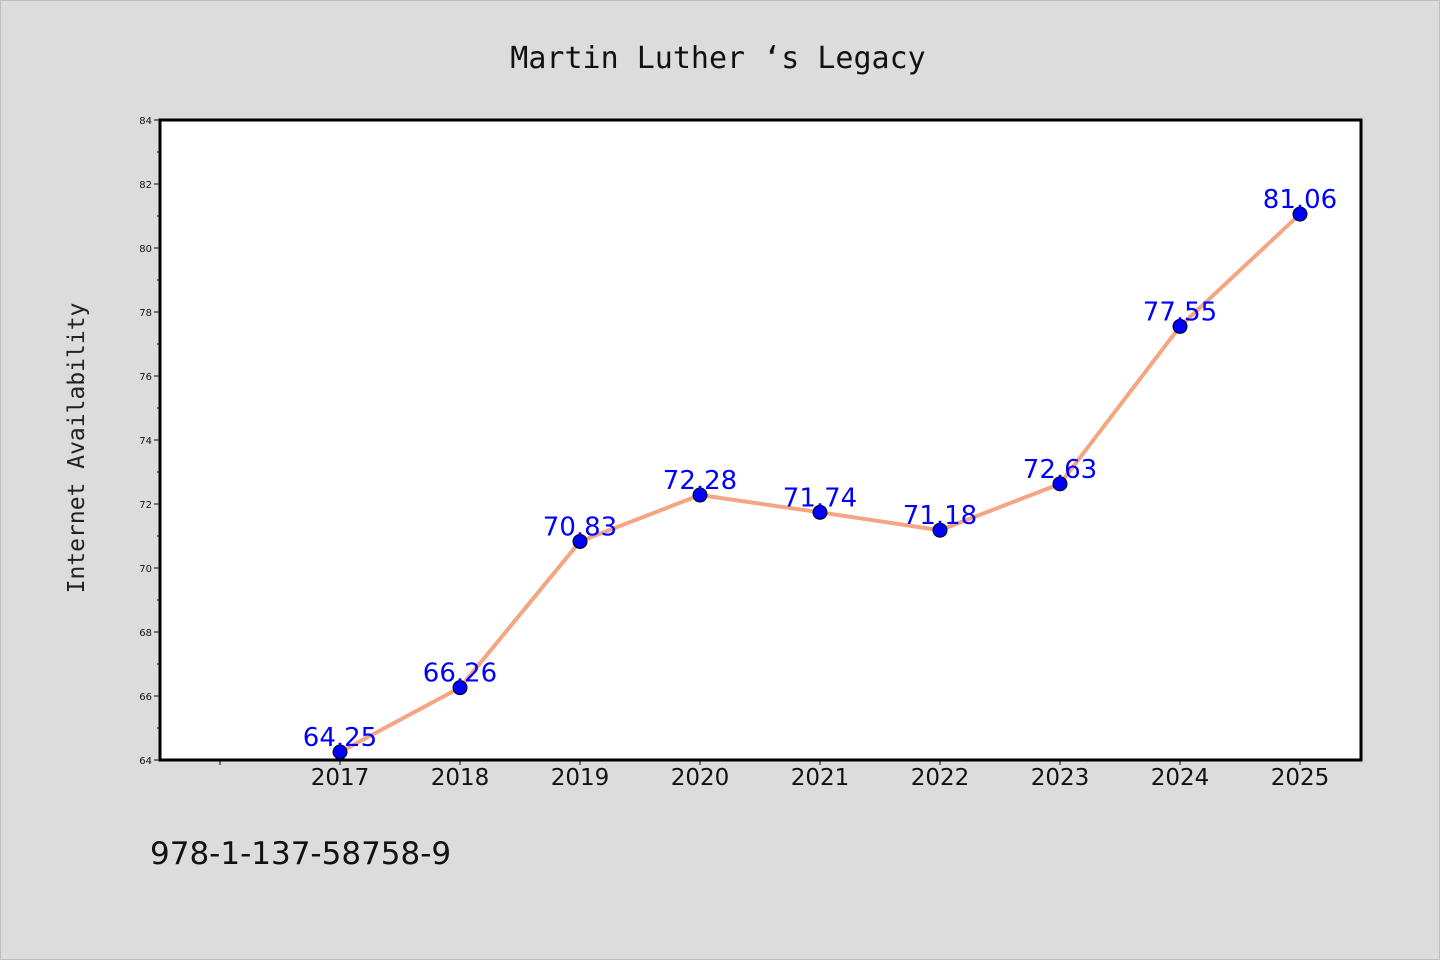 This screenshot has width=1440, height=960. Describe the element at coordinates (940, 516) in the screenshot. I see `data-label: 71.18` at that location.